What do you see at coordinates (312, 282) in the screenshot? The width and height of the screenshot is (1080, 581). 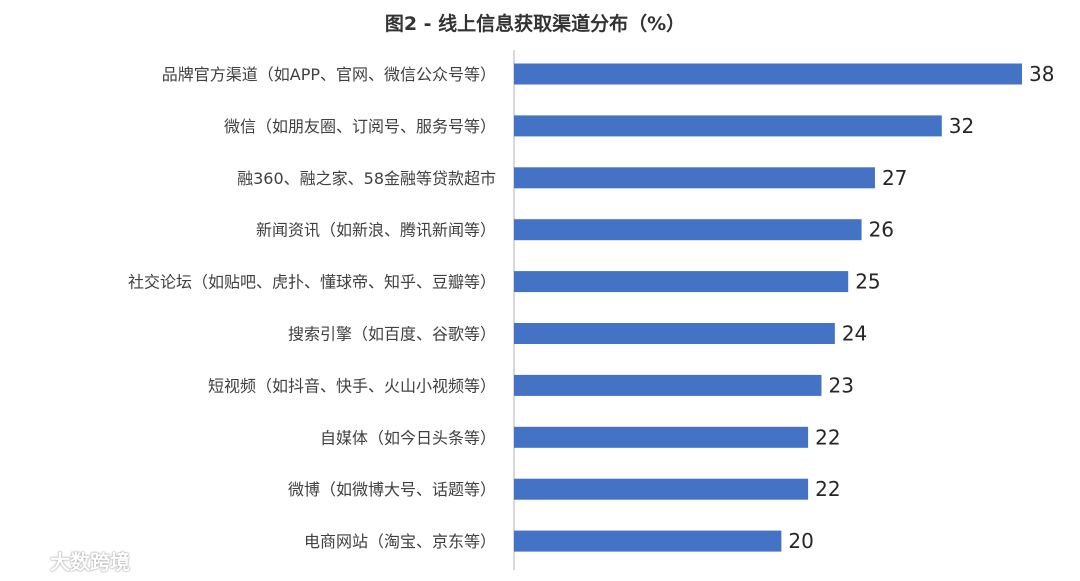 I see `category-label: 社交论坛（如贴吧、虎扑、懂球帝、知乎、豆瓣等）` at bounding box center [312, 282].